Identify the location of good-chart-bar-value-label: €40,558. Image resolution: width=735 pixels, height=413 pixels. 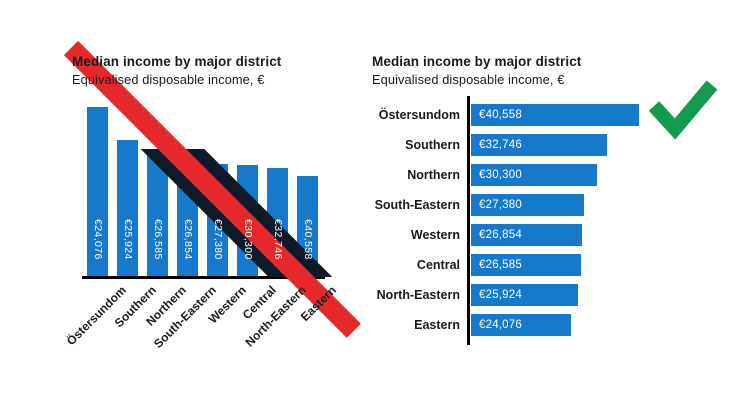
(500, 115).